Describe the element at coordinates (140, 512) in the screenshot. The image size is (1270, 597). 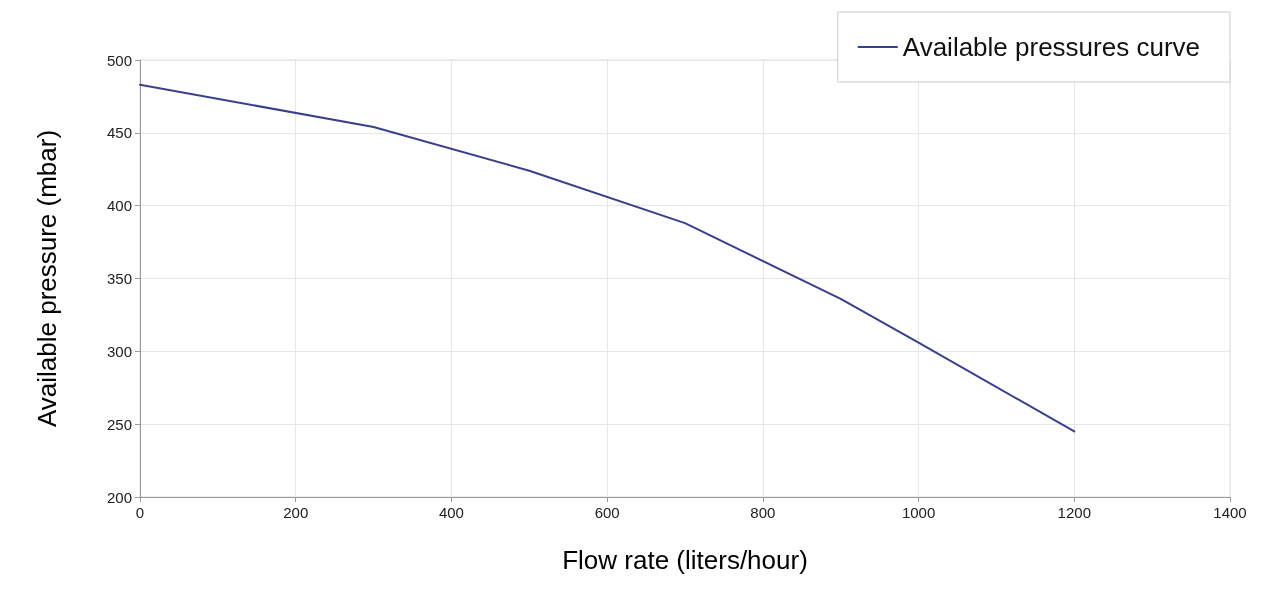
I see `x-tick-label: 0` at that location.